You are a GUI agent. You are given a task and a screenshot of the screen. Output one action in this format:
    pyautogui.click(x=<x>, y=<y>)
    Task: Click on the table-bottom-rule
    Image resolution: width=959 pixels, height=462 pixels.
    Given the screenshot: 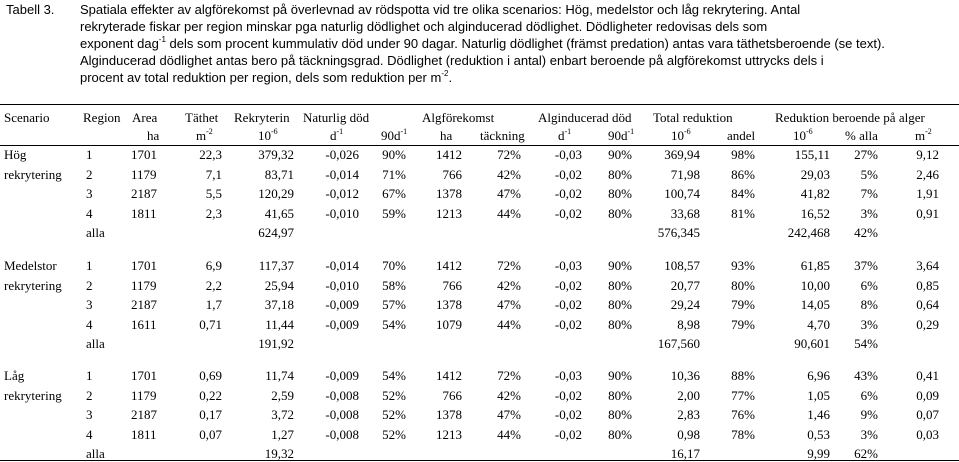 What is the action you would take?
    pyautogui.click(x=479, y=460)
    